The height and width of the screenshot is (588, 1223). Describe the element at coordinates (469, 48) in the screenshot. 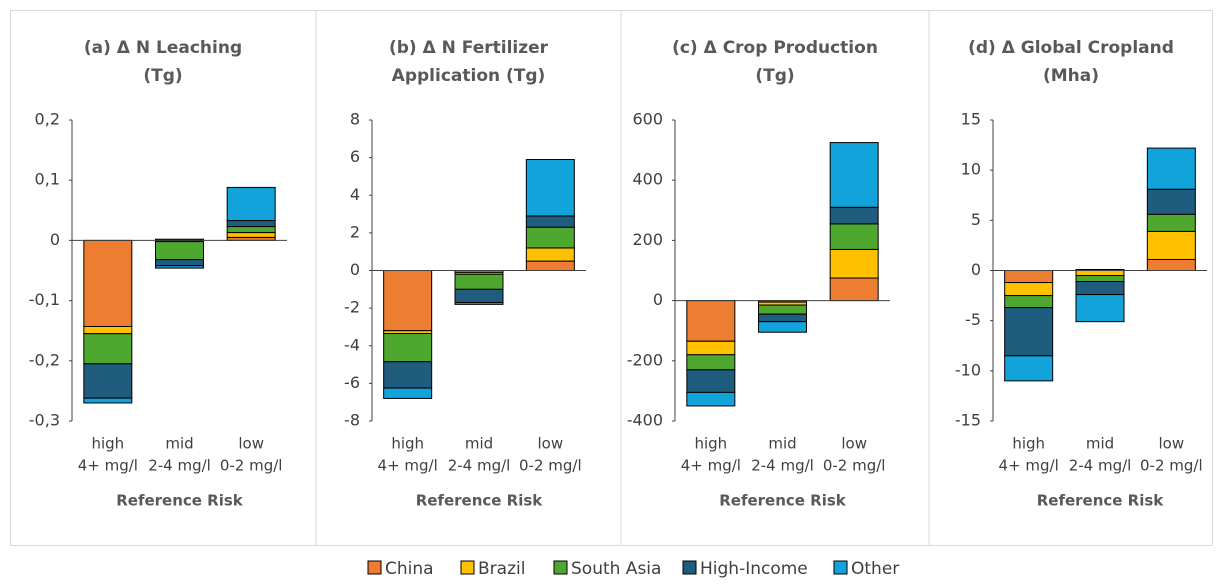

I see `chart-title: (b) Δ N Fertilizer` at that location.